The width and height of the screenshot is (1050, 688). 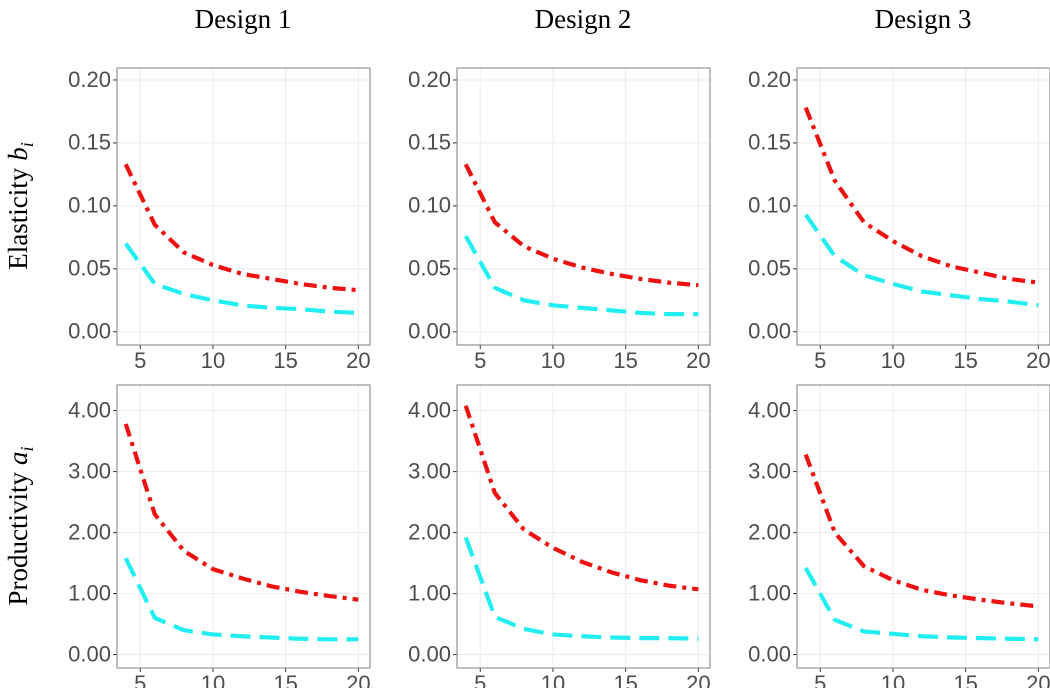 I want to click on row-label: Elasticity bi, so click(x=20, y=206).